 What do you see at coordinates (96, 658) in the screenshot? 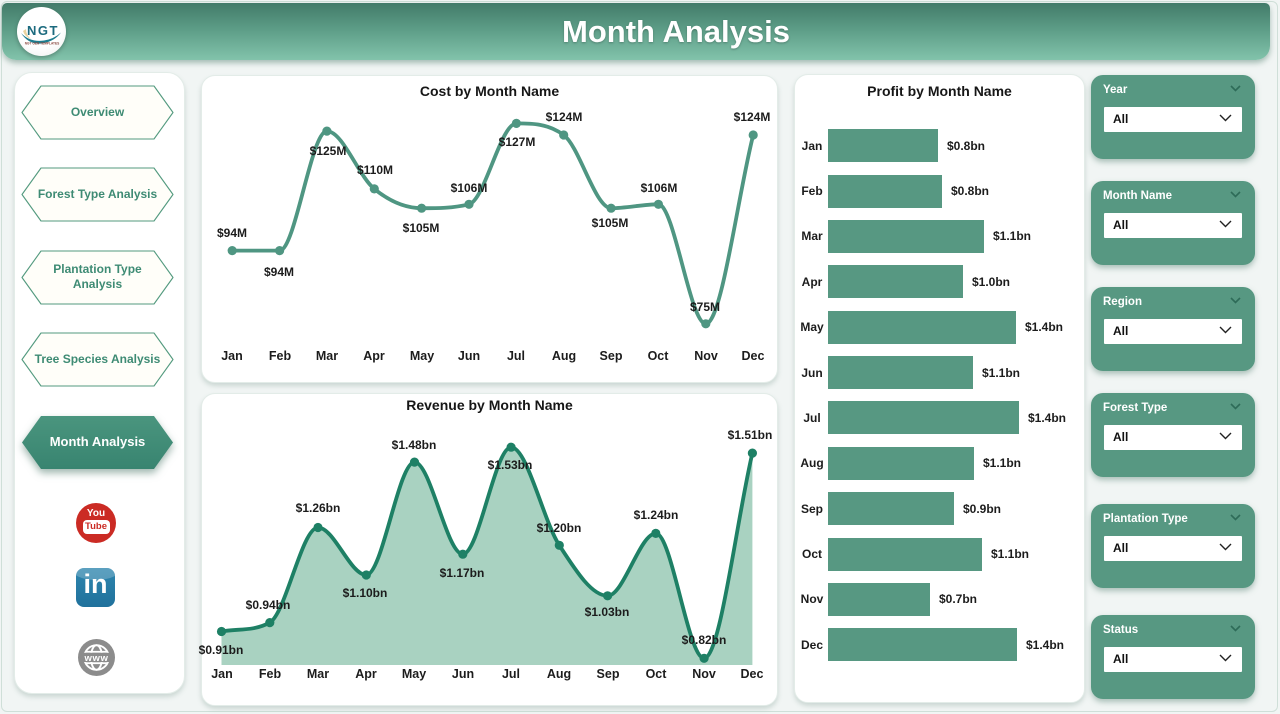
I see `svg-text: www` at bounding box center [96, 658].